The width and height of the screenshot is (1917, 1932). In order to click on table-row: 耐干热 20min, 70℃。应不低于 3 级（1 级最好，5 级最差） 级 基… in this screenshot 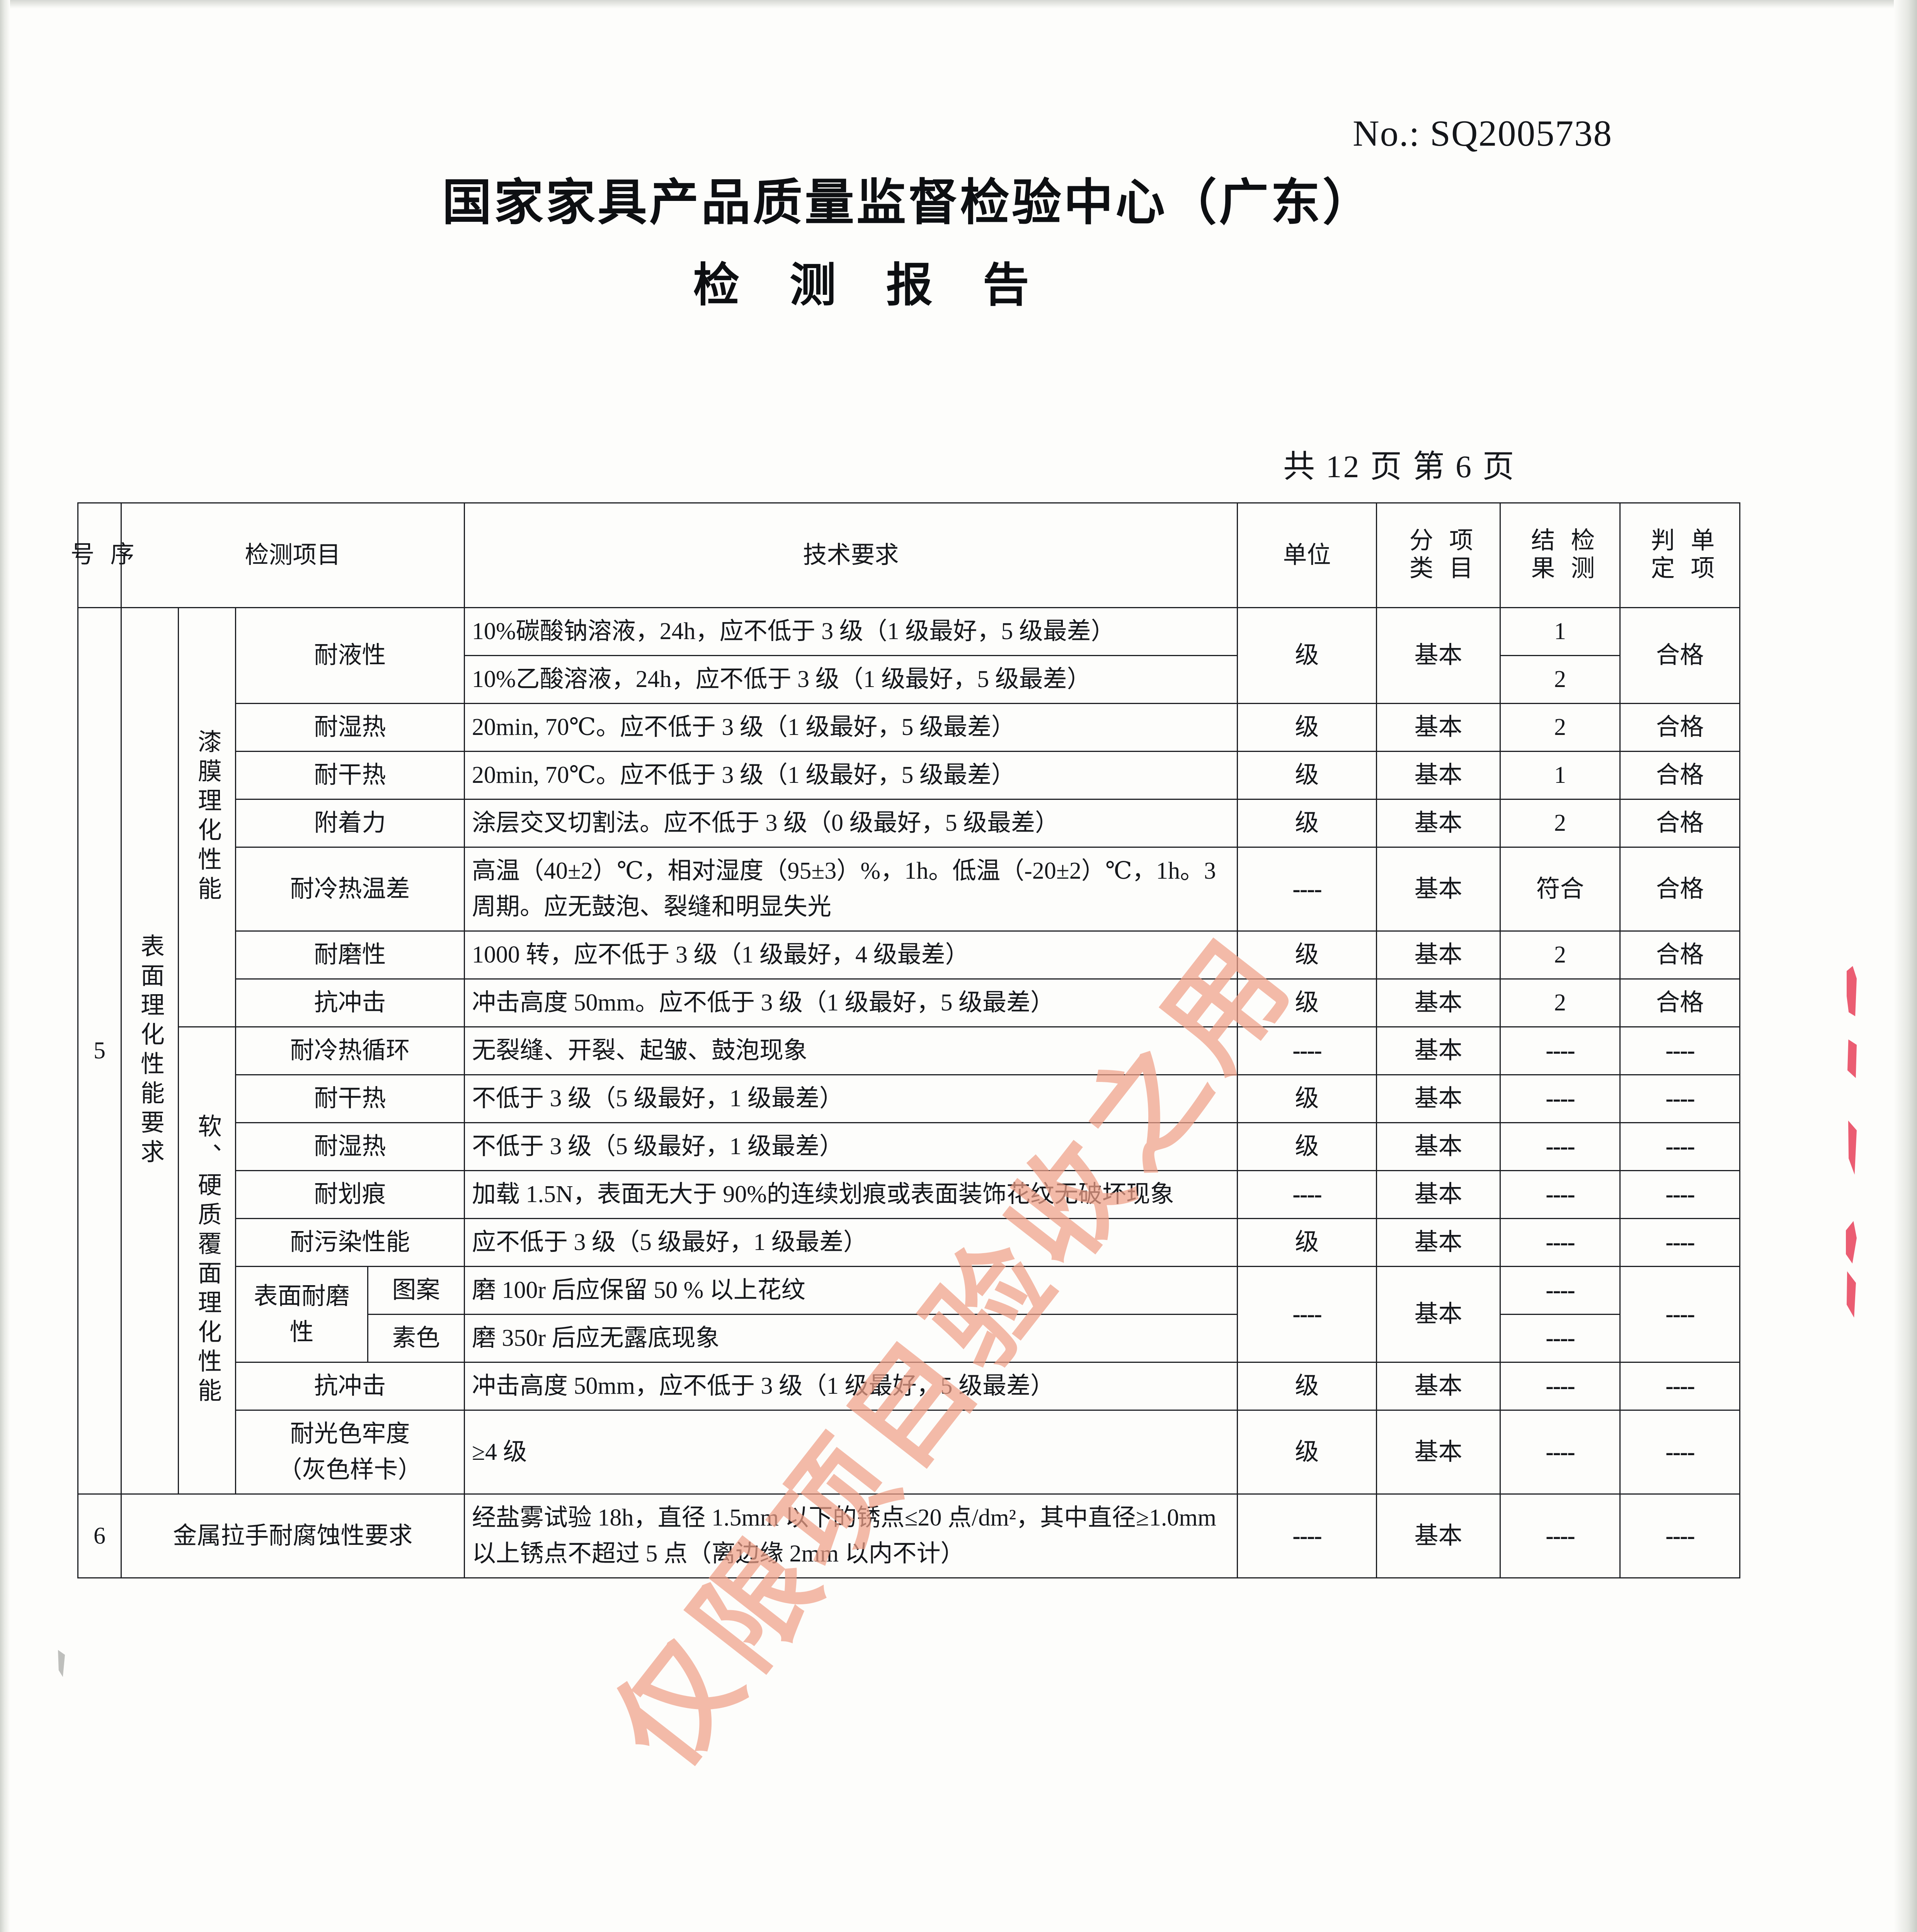, I will do `click(910, 776)`.